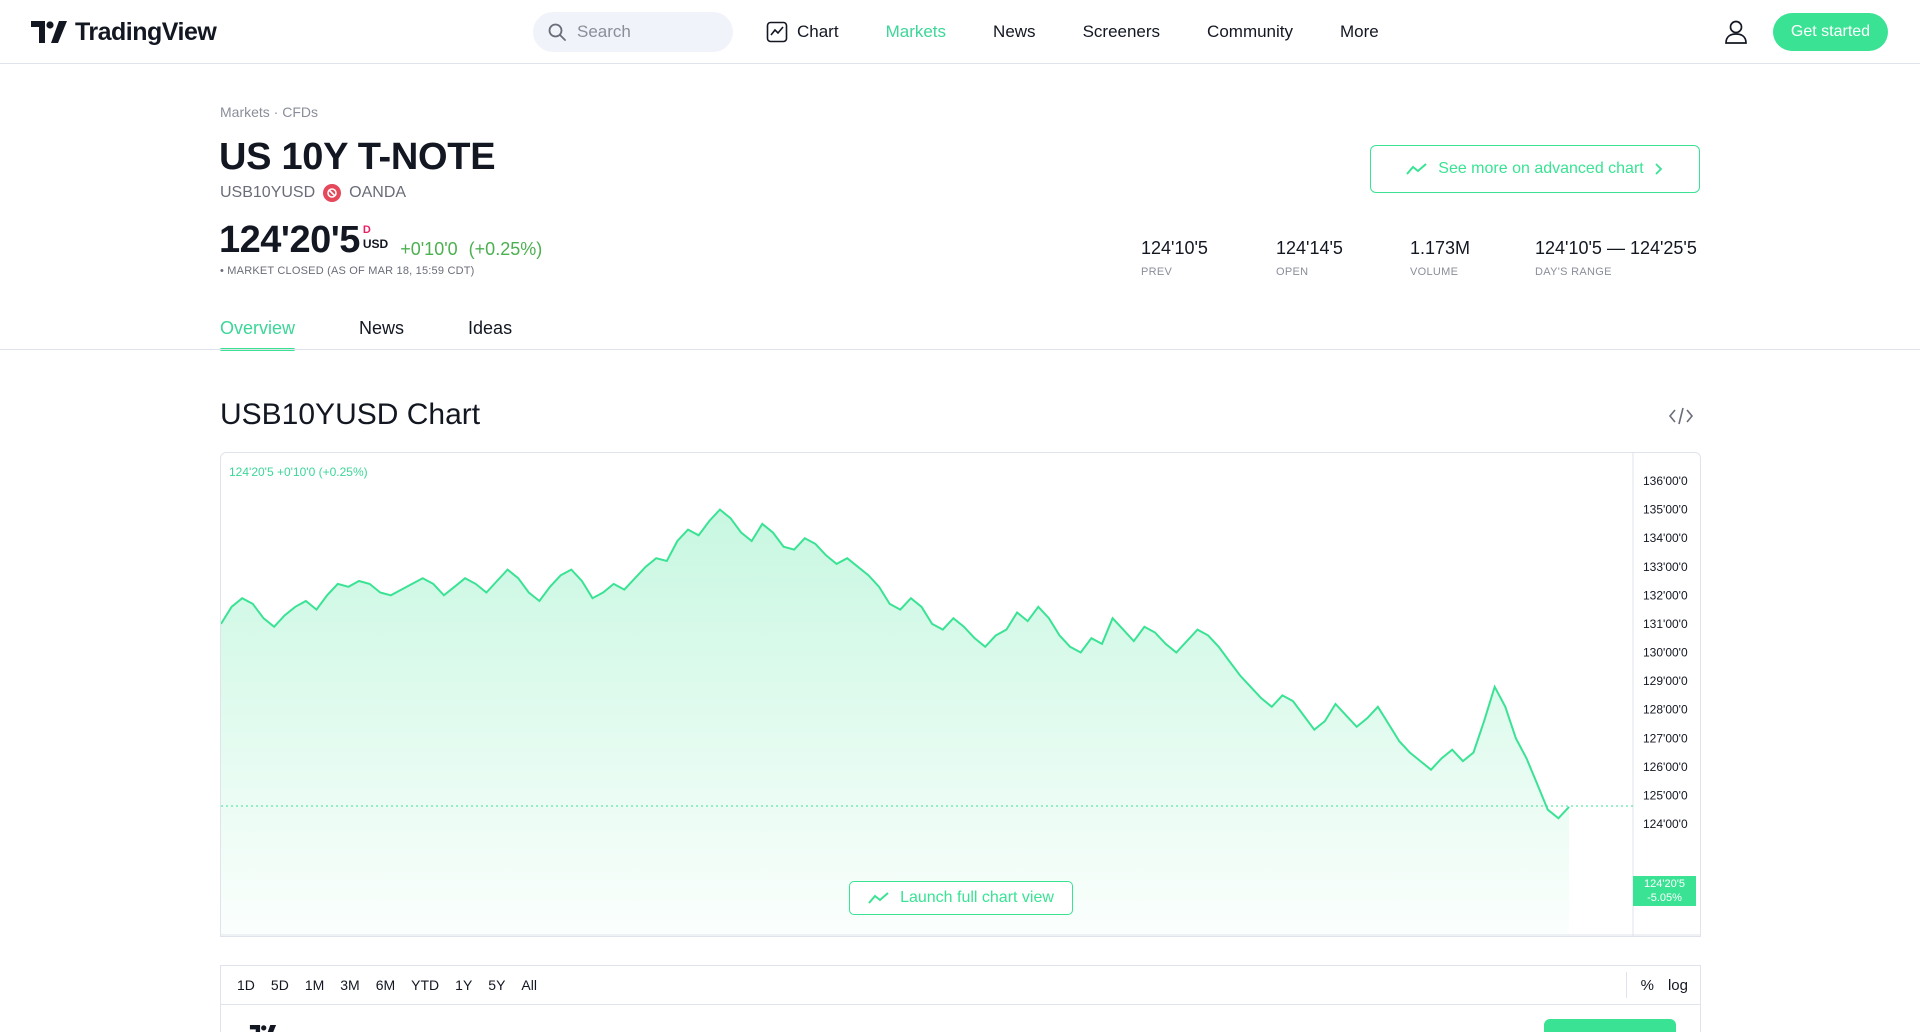 This screenshot has width=1920, height=1032. I want to click on embed-code-icon, so click(1681, 416).